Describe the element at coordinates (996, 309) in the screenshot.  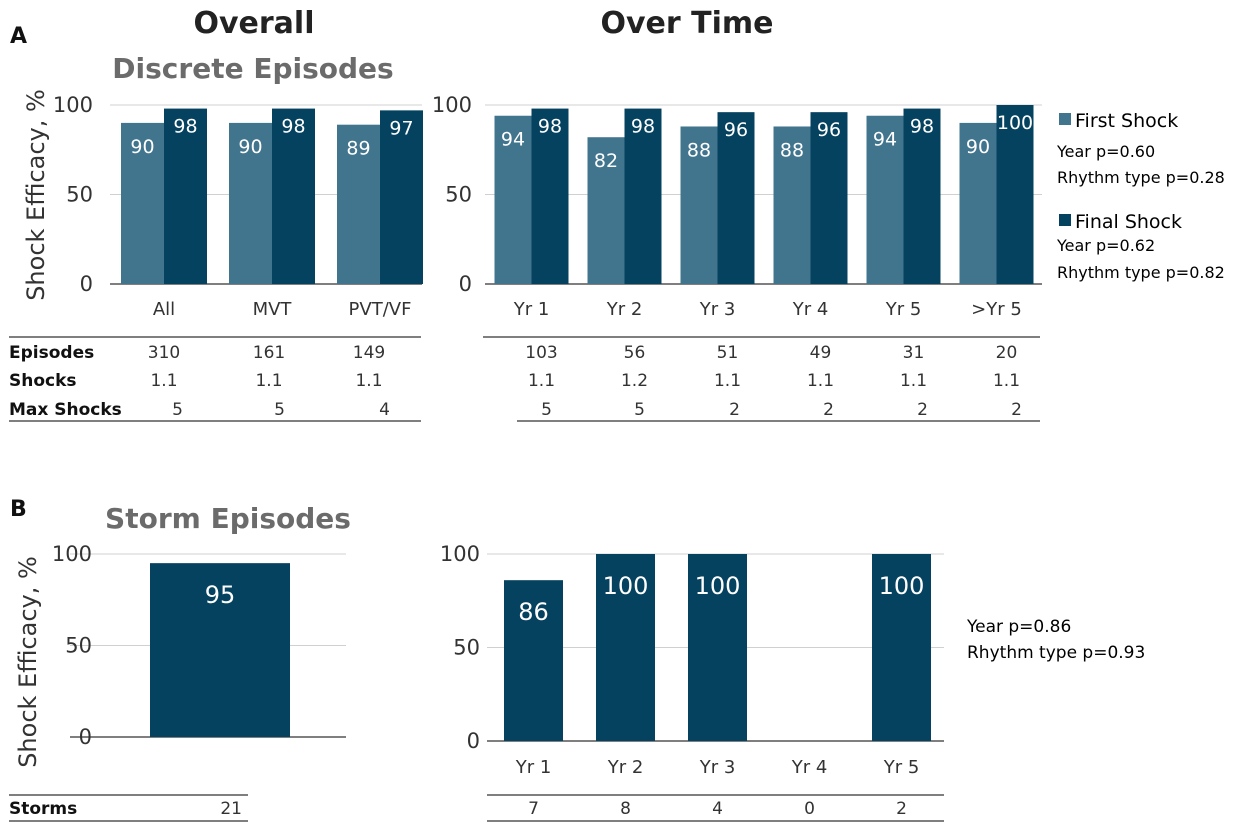
I see `chart-a-over-time-category-label: >Yr 5` at that location.